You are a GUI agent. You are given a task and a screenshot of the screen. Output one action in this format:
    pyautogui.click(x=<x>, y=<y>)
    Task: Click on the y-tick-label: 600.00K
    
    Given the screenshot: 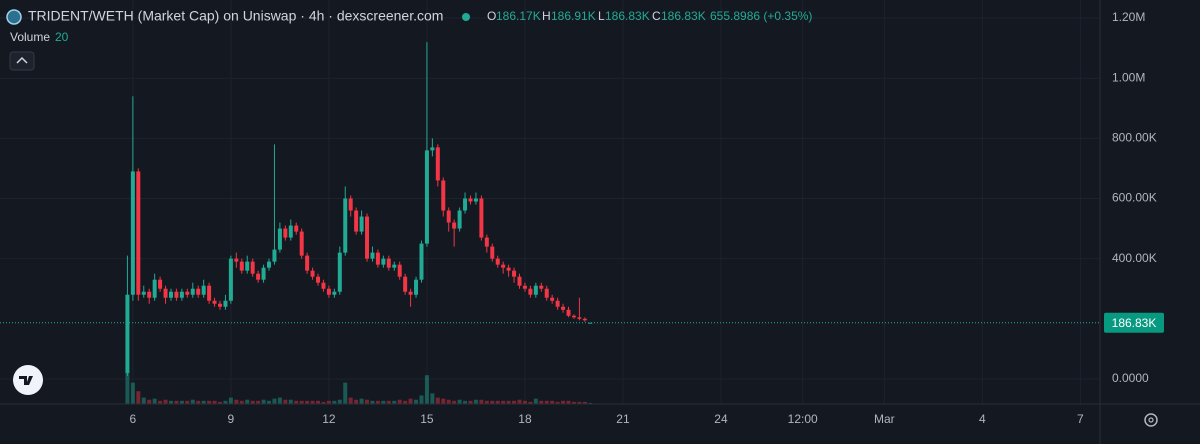 What is the action you would take?
    pyautogui.click(x=1134, y=198)
    